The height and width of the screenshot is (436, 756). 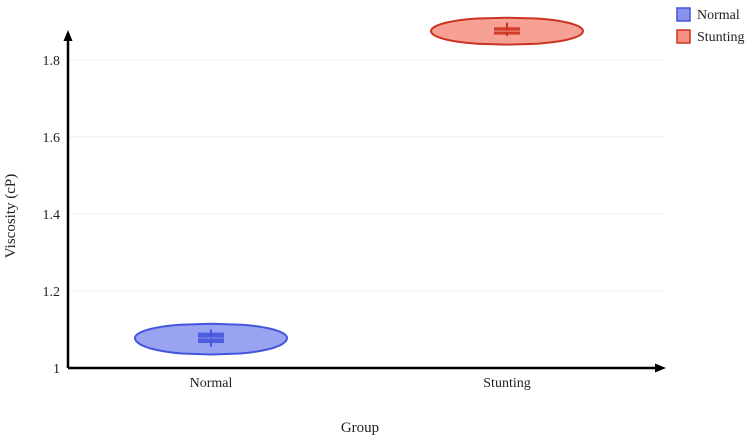 I want to click on y-tick-label: 1, so click(x=56, y=369).